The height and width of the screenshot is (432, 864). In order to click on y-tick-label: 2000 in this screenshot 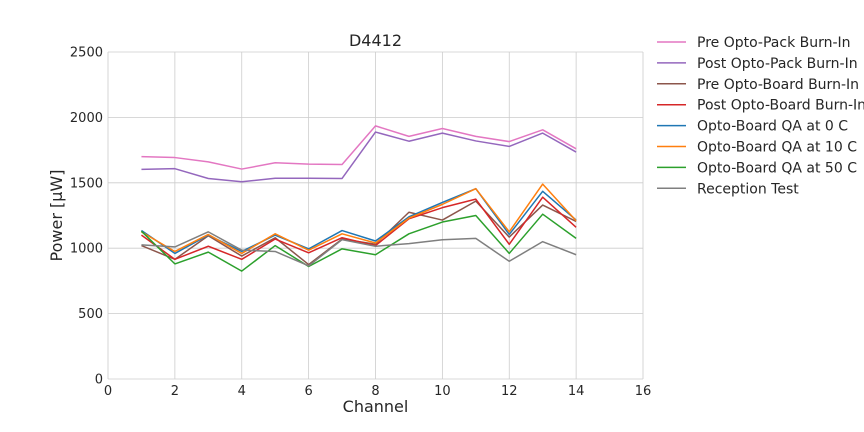, I will do `click(86, 118)`.